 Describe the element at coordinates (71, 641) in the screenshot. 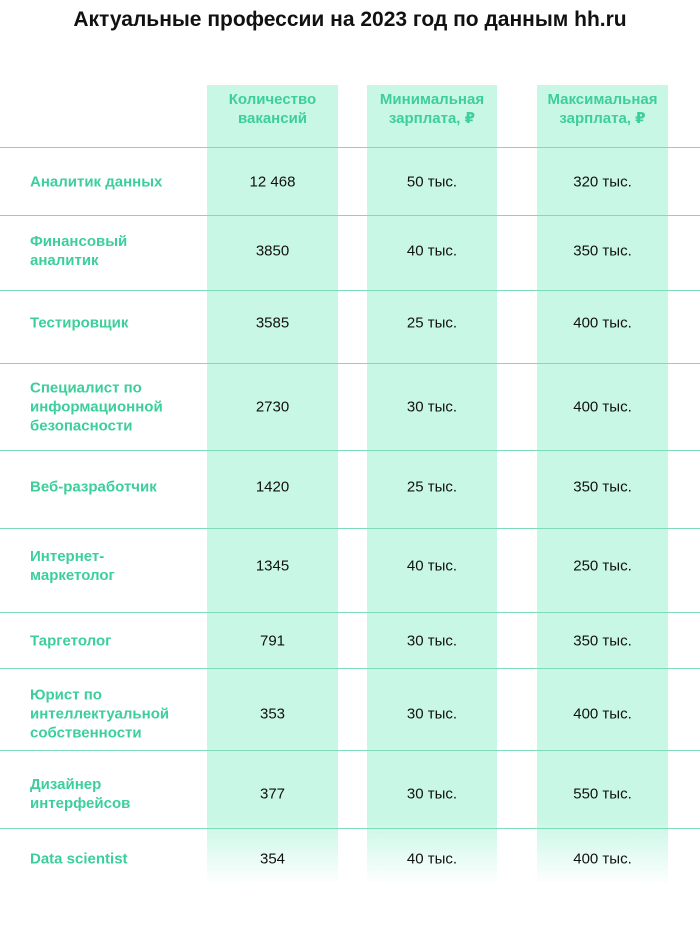

I see `row-label: Таргетолог` at that location.